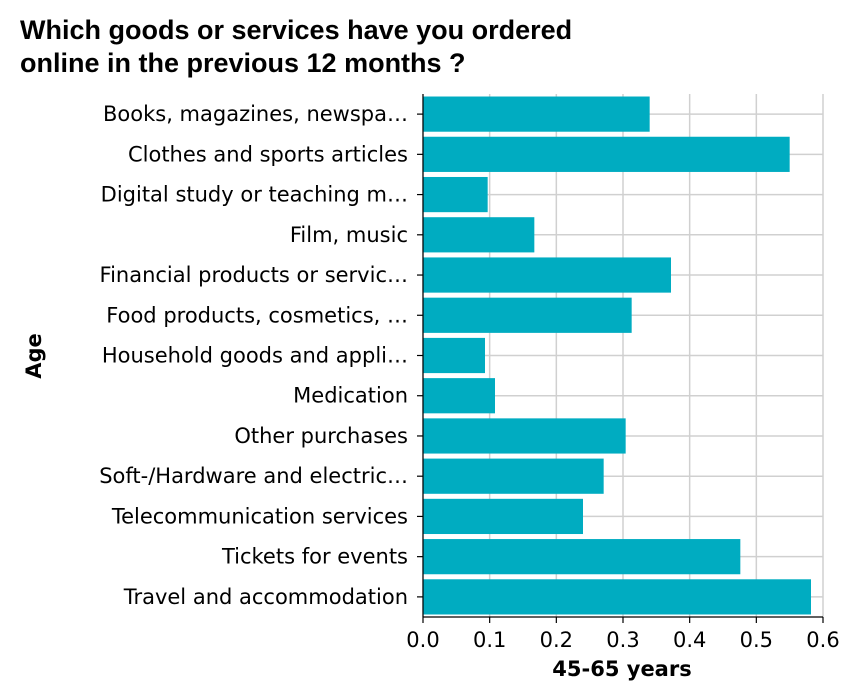 This screenshot has width=844, height=700. I want to click on category-label: Film, music, so click(349, 235).